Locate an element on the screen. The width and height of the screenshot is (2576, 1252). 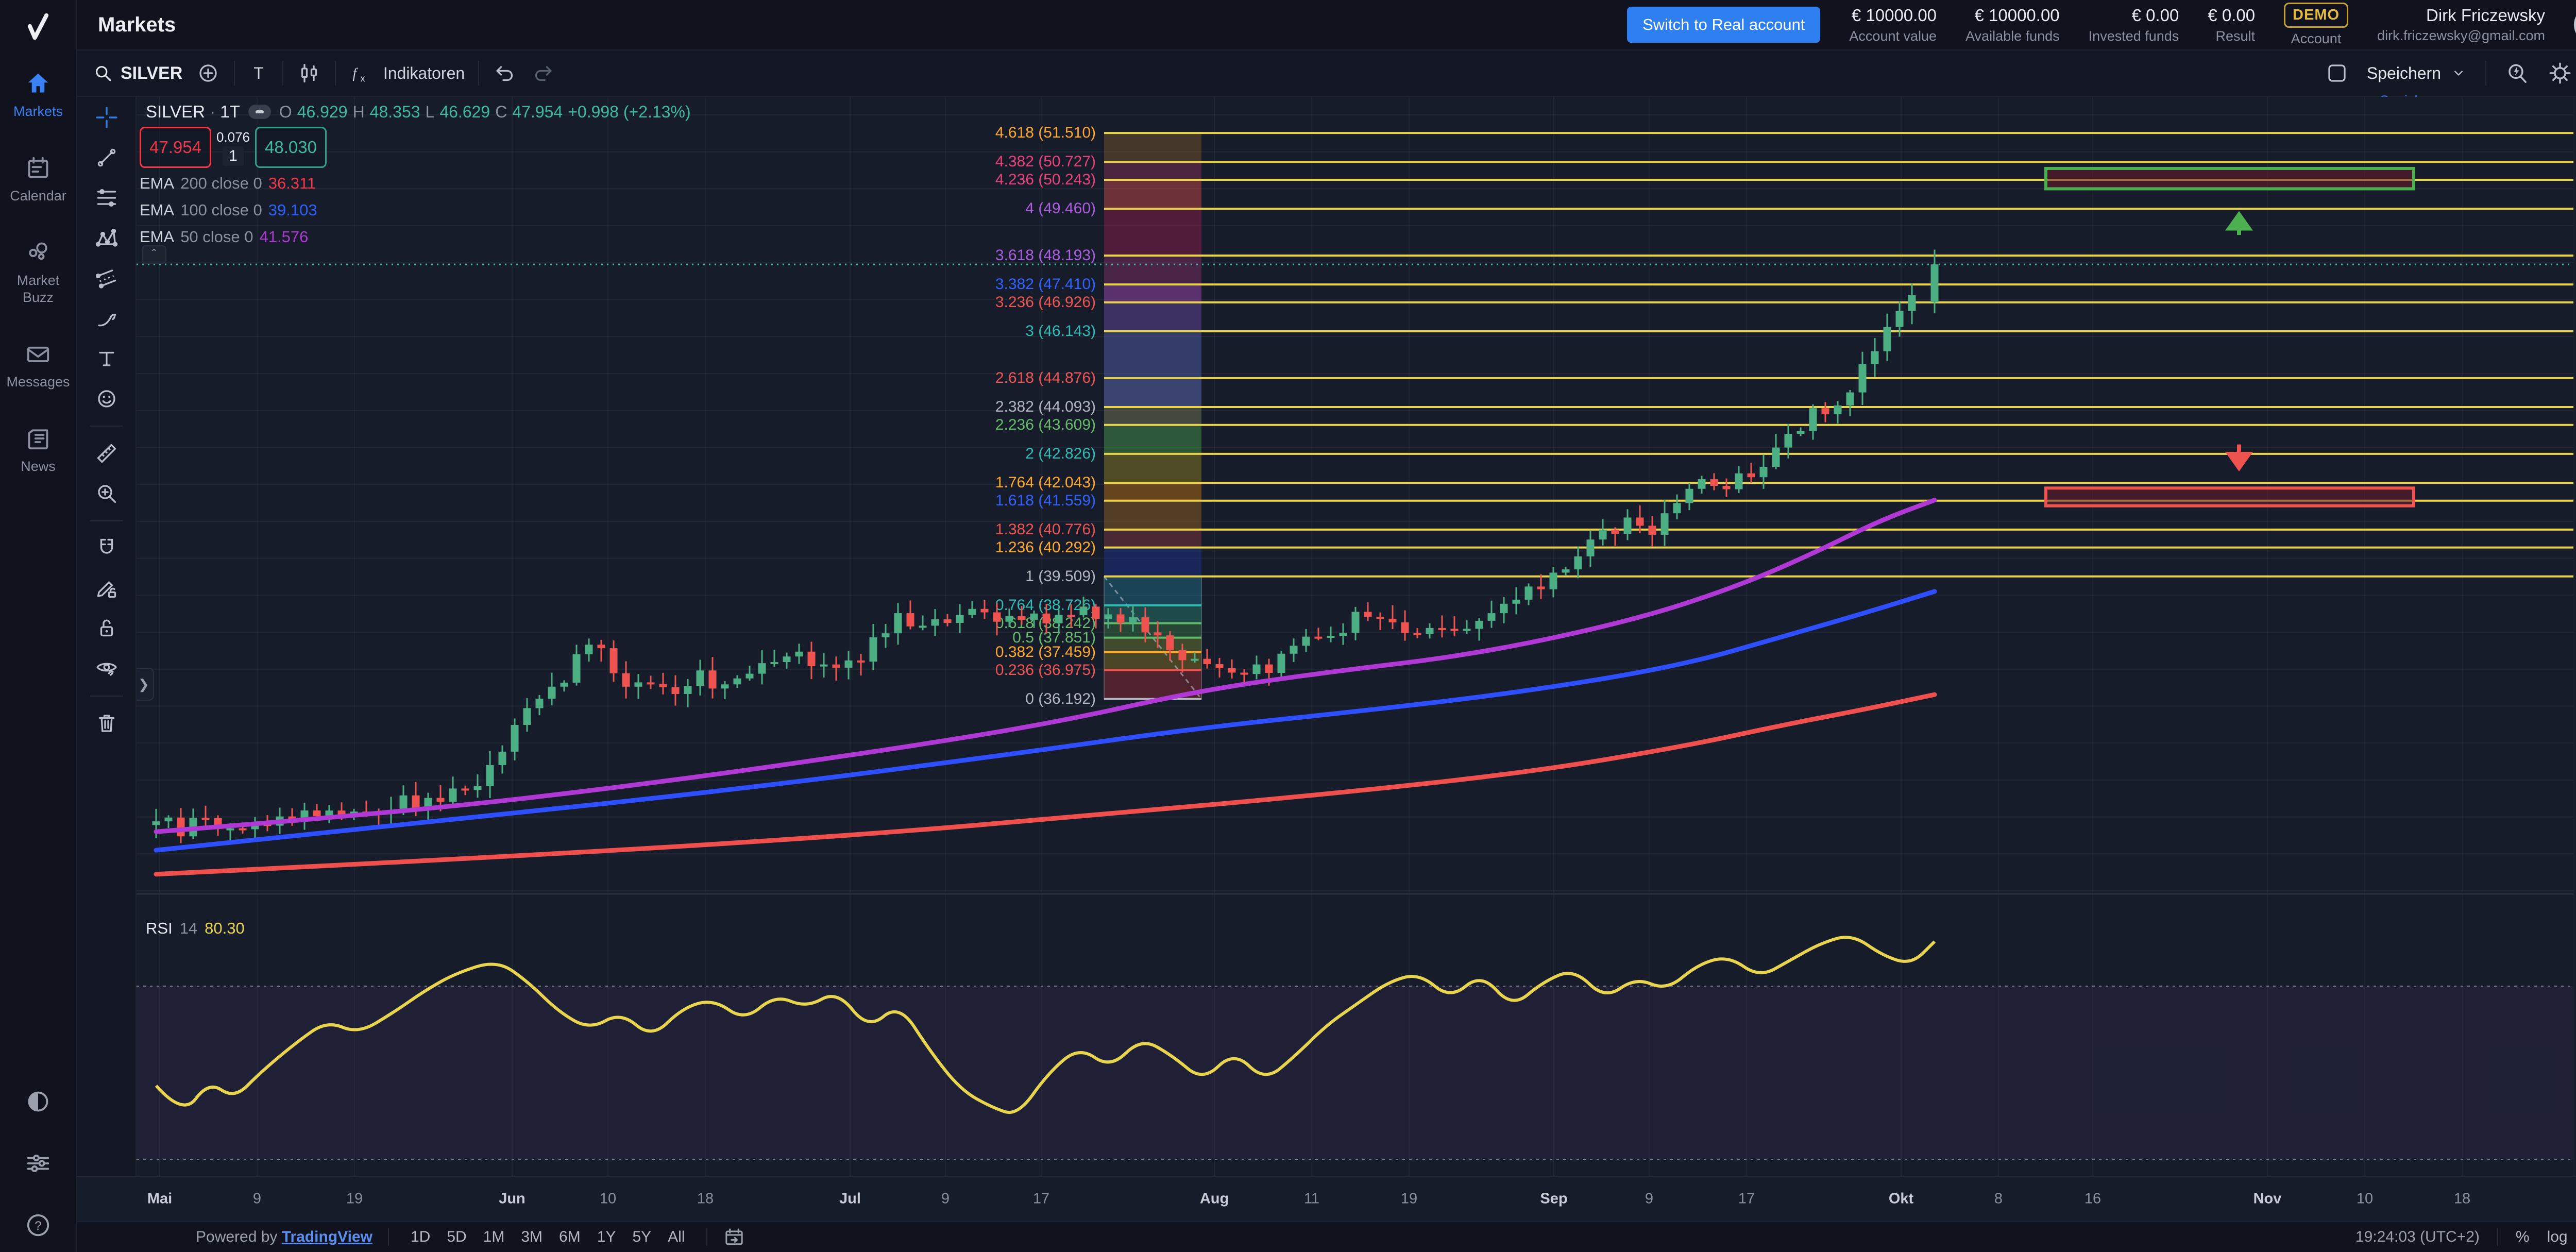
zoom-in-tool is located at coordinates (107, 493).